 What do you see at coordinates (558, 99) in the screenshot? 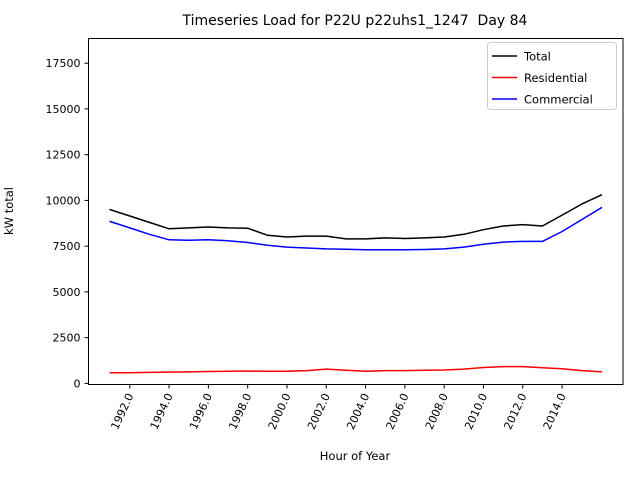
I see `legend-label-commercial: Commercial` at bounding box center [558, 99].